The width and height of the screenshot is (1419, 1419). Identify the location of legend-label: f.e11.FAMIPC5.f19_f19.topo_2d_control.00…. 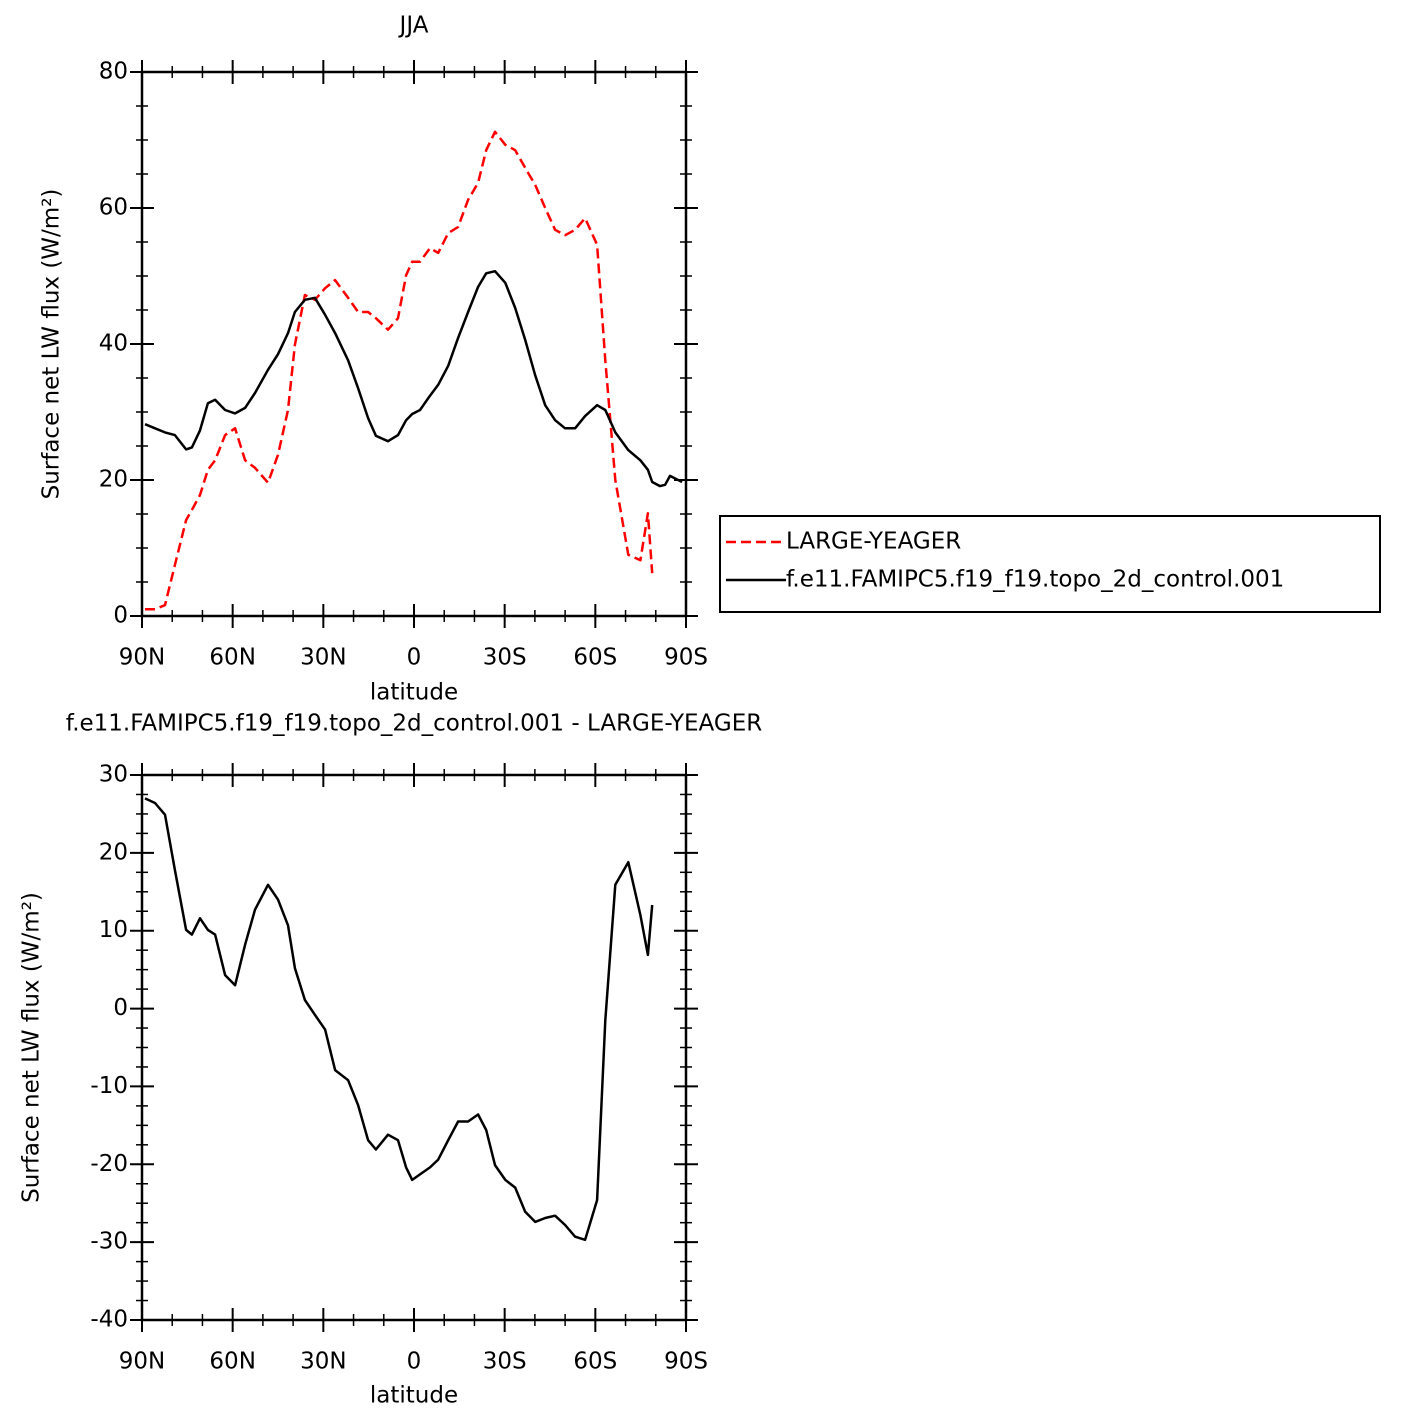
(1035, 580).